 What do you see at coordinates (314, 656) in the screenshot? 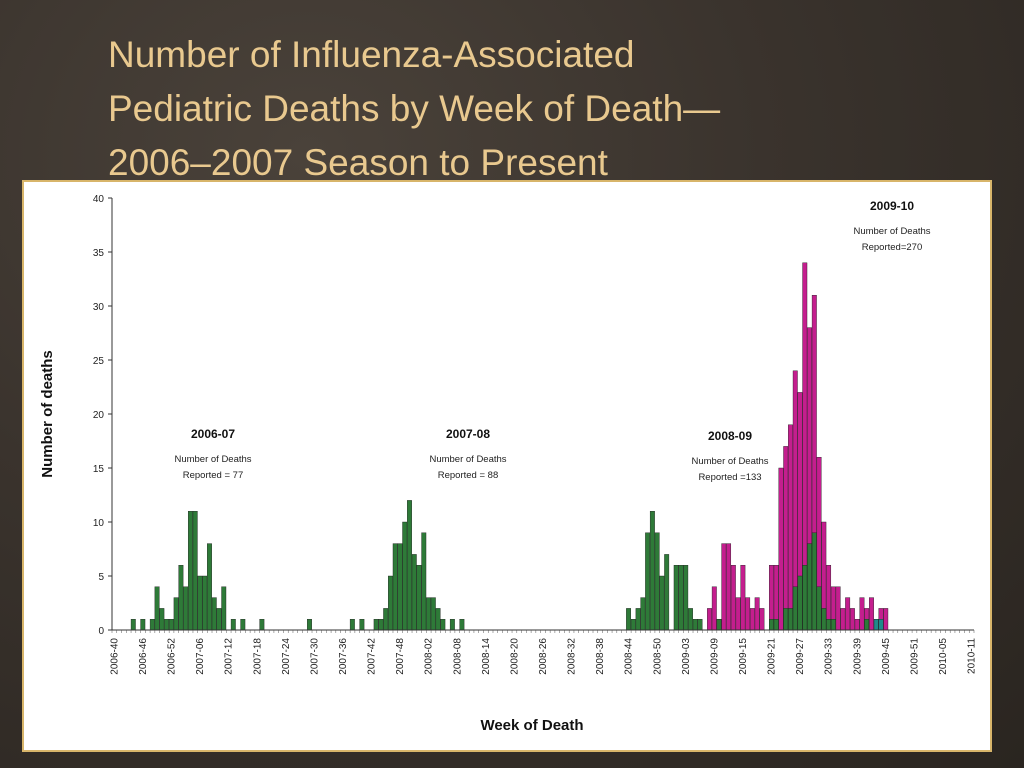
I see `x-tick-label: 2007-30` at bounding box center [314, 656].